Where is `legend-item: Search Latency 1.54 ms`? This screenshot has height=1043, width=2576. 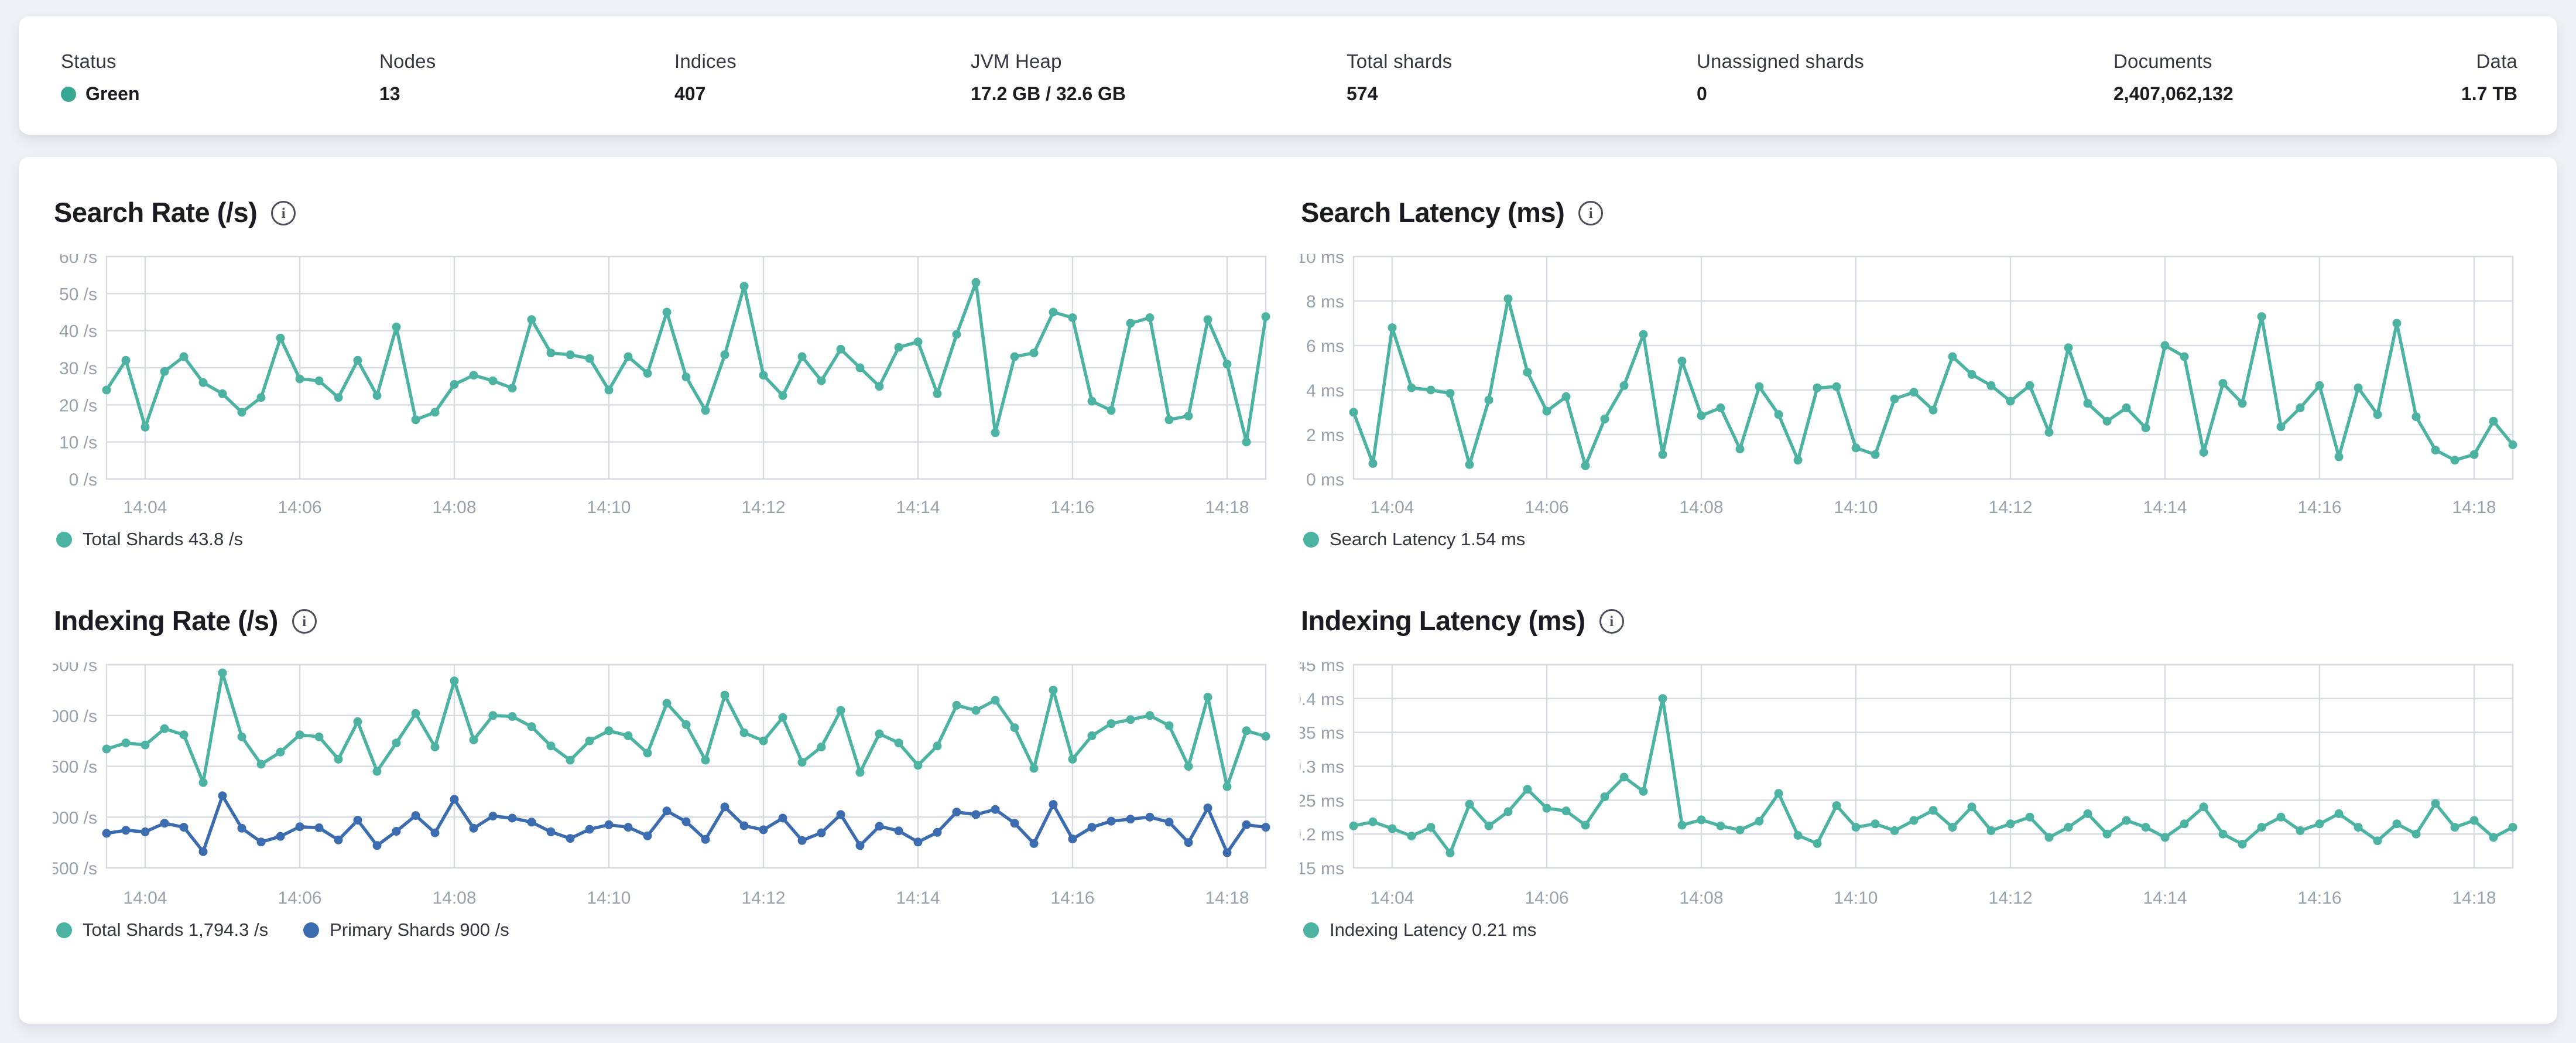
legend-item: Search Latency 1.54 ms is located at coordinates (1414, 539).